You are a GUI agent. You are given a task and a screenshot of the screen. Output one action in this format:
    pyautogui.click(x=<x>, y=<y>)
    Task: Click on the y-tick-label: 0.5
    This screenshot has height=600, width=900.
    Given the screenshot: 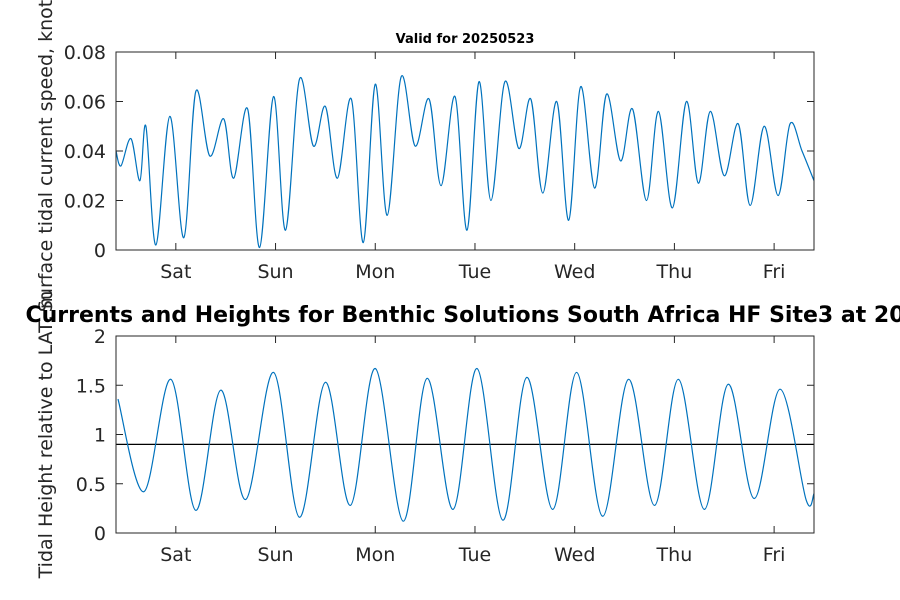 What is the action you would take?
    pyautogui.click(x=91, y=485)
    